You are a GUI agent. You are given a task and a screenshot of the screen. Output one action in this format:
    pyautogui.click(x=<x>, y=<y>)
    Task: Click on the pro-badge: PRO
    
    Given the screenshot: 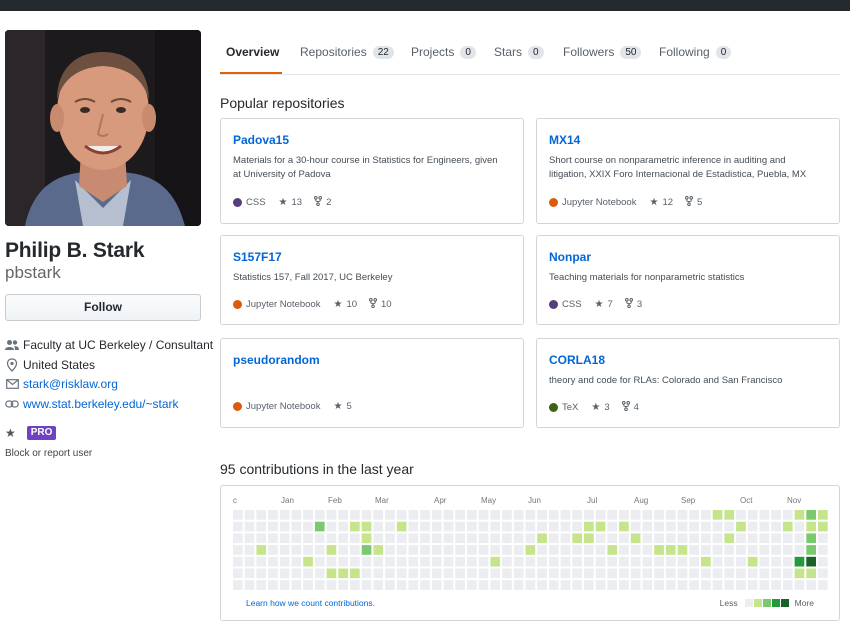 What is the action you would take?
    pyautogui.click(x=41, y=433)
    